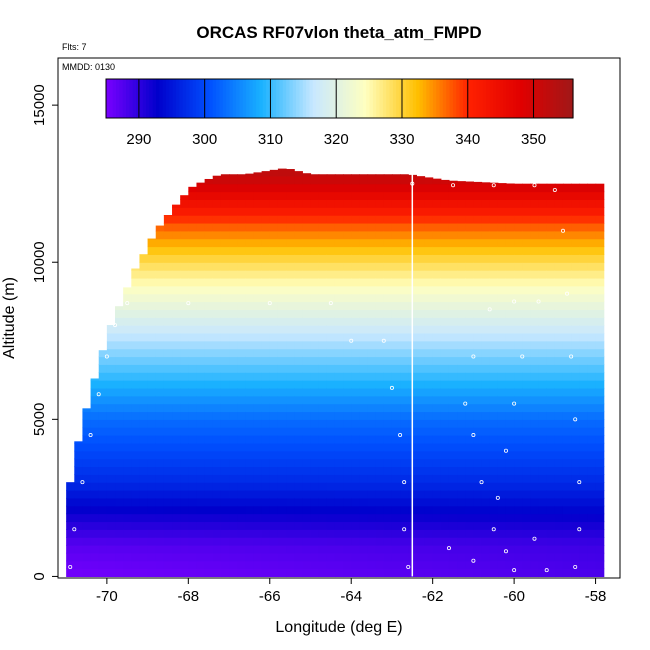 Image resolution: width=650 pixels, height=650 pixels. What do you see at coordinates (88, 67) in the screenshot?
I see `mmdd-note: MMDD: 0130` at bounding box center [88, 67].